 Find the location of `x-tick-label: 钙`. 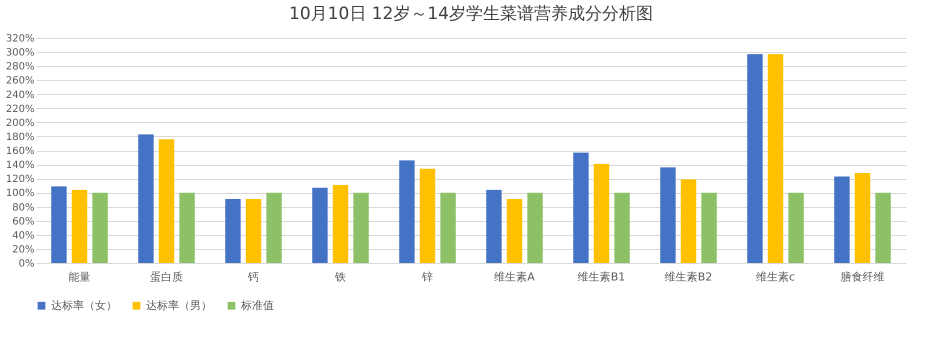

x-tick-label: 钙 is located at coordinates (253, 277).